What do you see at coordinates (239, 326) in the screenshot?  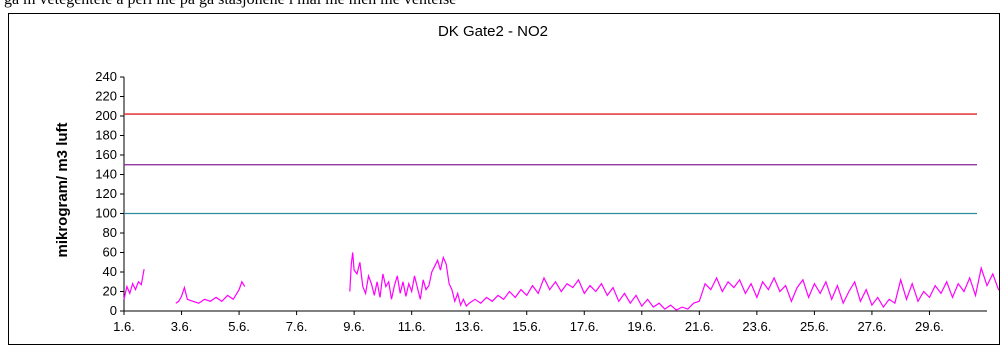 I see `x-tick-label: 5.6.` at bounding box center [239, 326].